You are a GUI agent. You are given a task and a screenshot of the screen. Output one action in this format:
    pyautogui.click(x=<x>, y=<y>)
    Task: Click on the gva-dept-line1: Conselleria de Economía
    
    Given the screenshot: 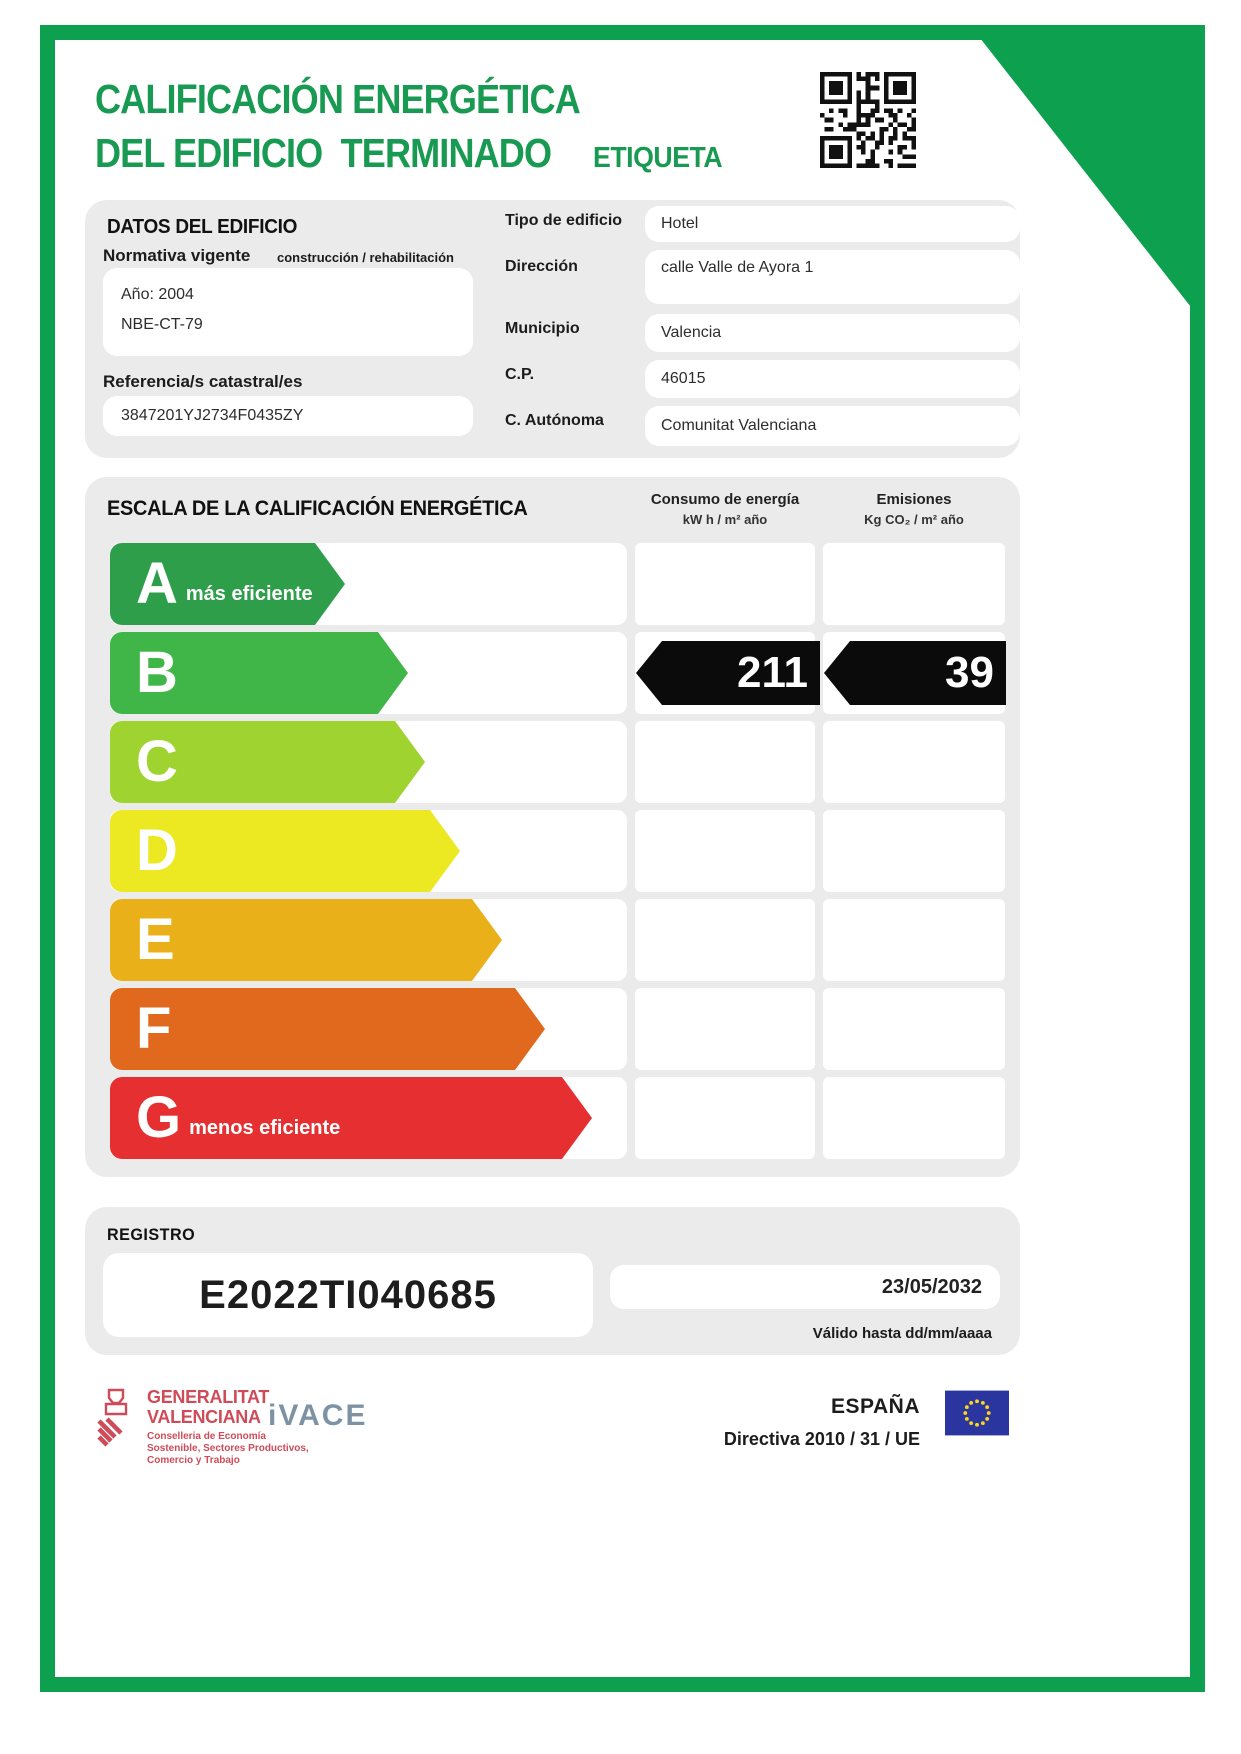 What is the action you would take?
    pyautogui.click(x=206, y=1436)
    